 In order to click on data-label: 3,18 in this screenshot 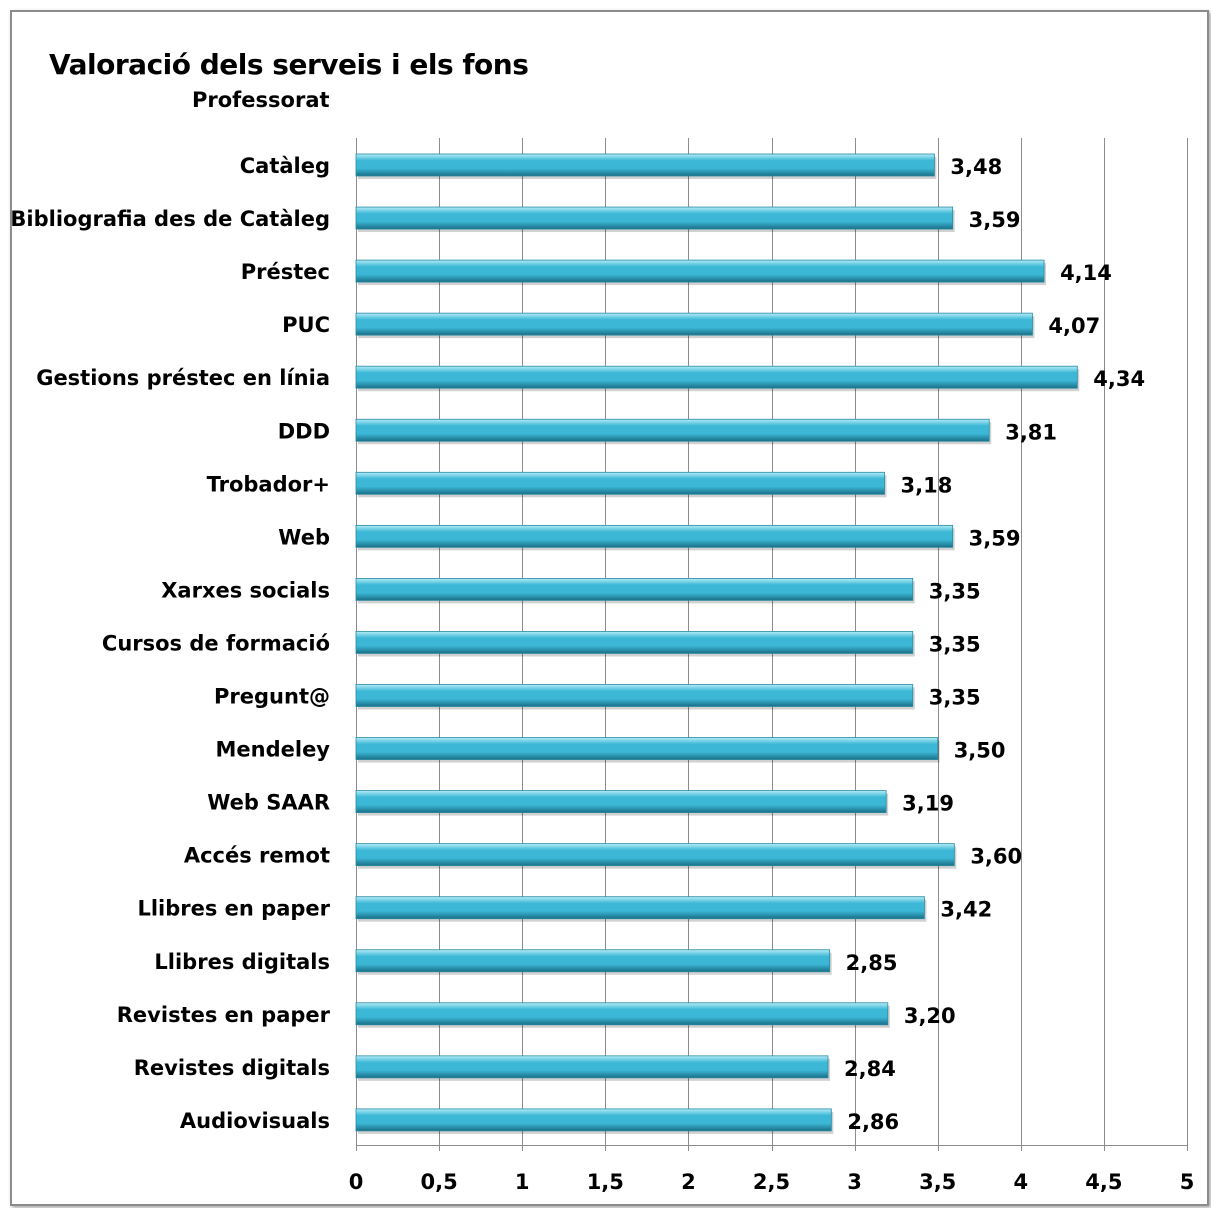, I will do `click(927, 485)`.